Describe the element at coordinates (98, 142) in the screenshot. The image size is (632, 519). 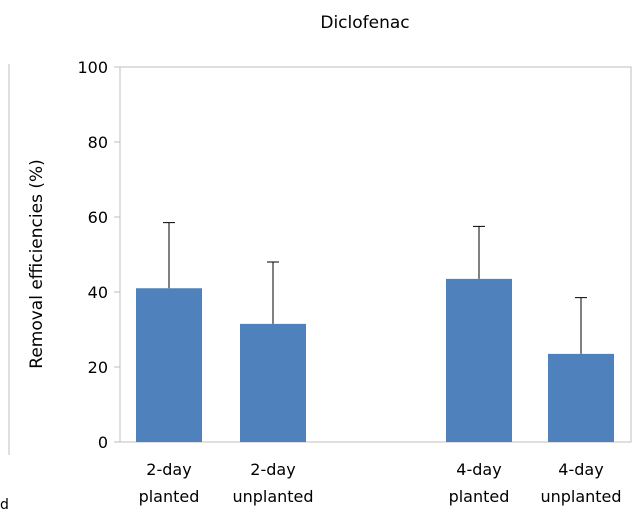
I see `y-tick-label: 80` at that location.